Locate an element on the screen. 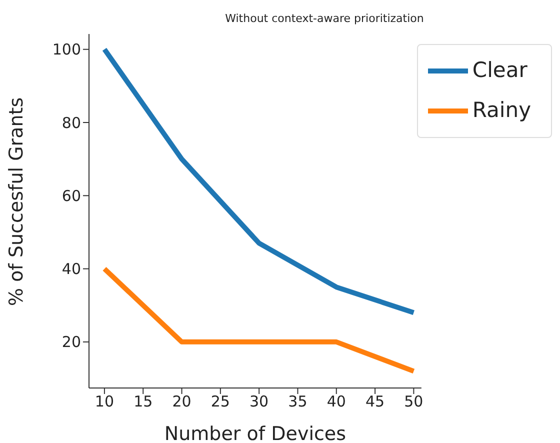  x-tick-label: 10 is located at coordinates (104, 401).